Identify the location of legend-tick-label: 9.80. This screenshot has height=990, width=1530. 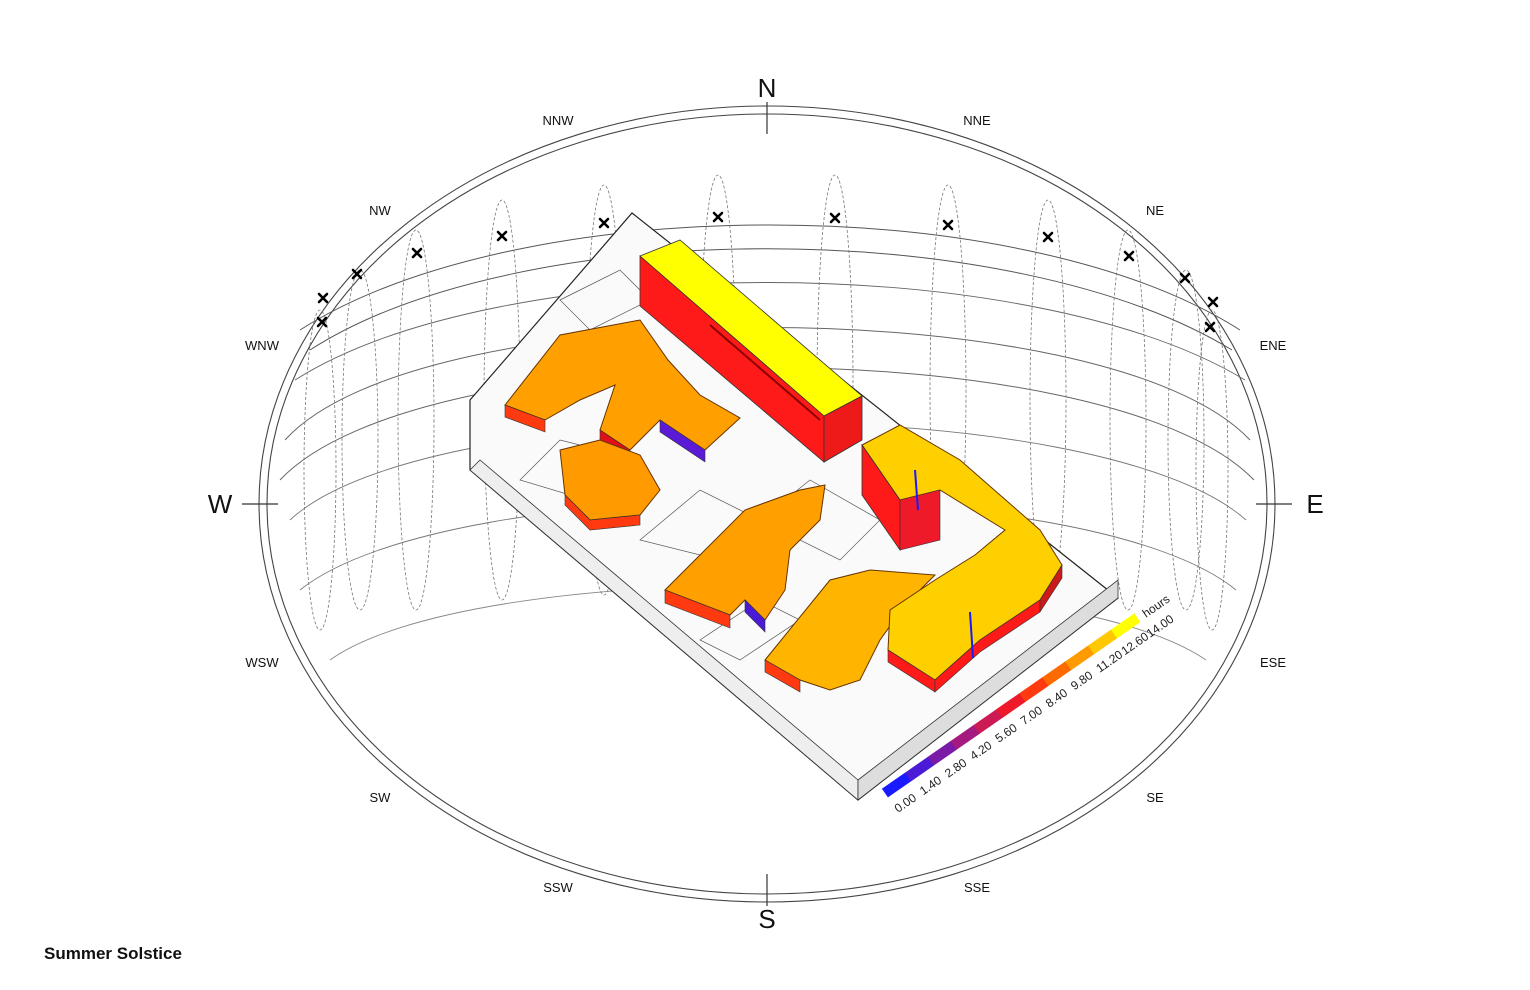
(1081, 680).